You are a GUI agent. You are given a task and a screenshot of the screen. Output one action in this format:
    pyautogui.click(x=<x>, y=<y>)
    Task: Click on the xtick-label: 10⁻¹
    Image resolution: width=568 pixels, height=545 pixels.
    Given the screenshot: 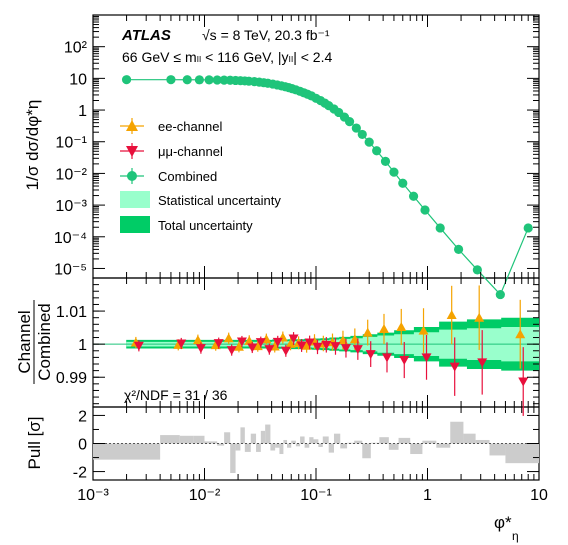 What is the action you would take?
    pyautogui.click(x=316, y=495)
    